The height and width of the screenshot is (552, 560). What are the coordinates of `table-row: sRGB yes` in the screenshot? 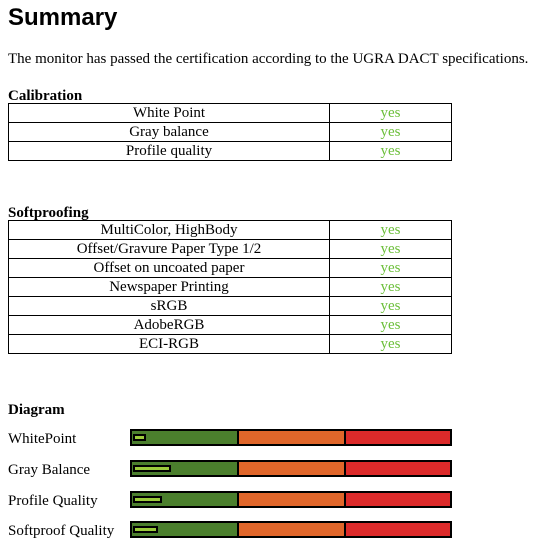 It's located at (230, 306).